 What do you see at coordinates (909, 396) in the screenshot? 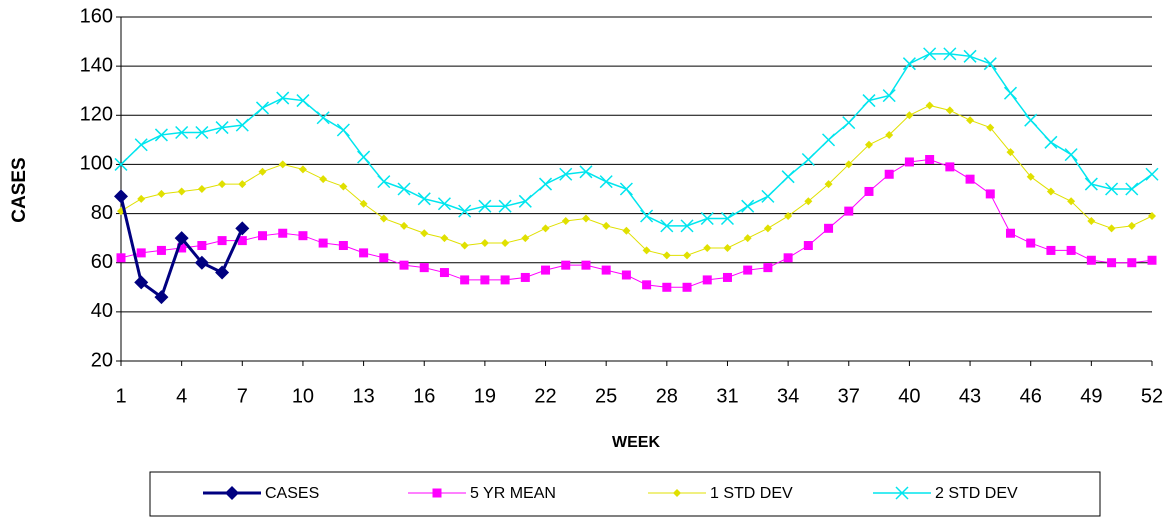
I see `x-tick-label: 40` at bounding box center [909, 396].